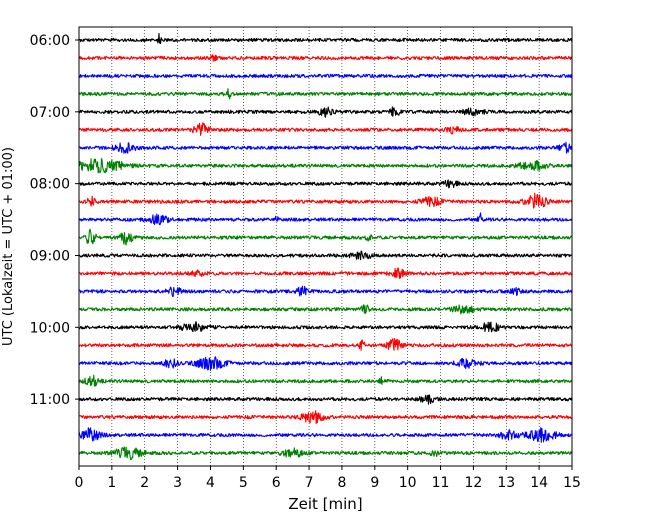  What do you see at coordinates (54, 220) in the screenshot?
I see `y-axis-ticks: 06:00 07:00 08:00 09:00 10:00 11:00` at bounding box center [54, 220].